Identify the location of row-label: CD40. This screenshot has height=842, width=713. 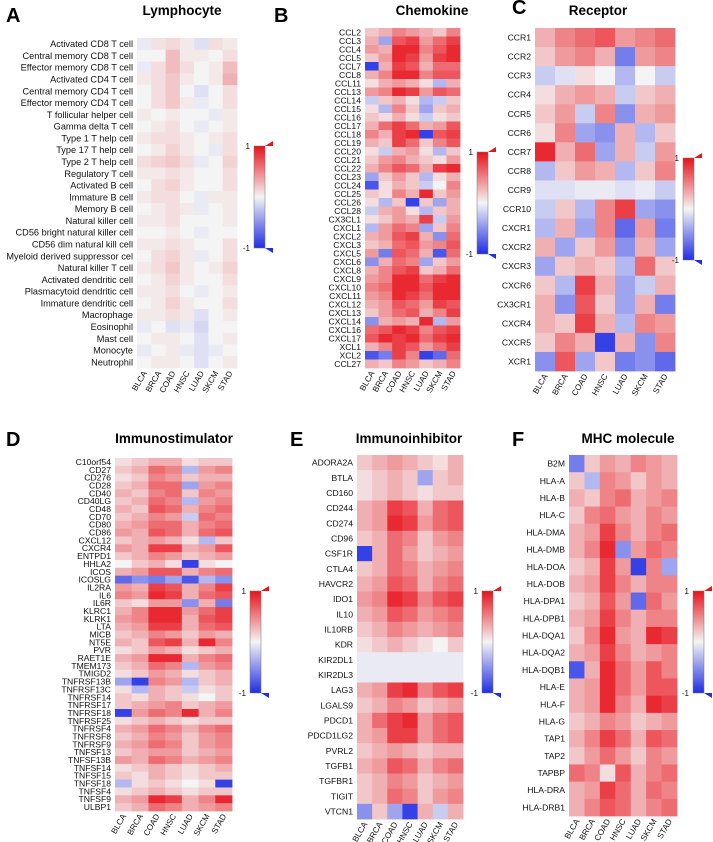
(100, 493).